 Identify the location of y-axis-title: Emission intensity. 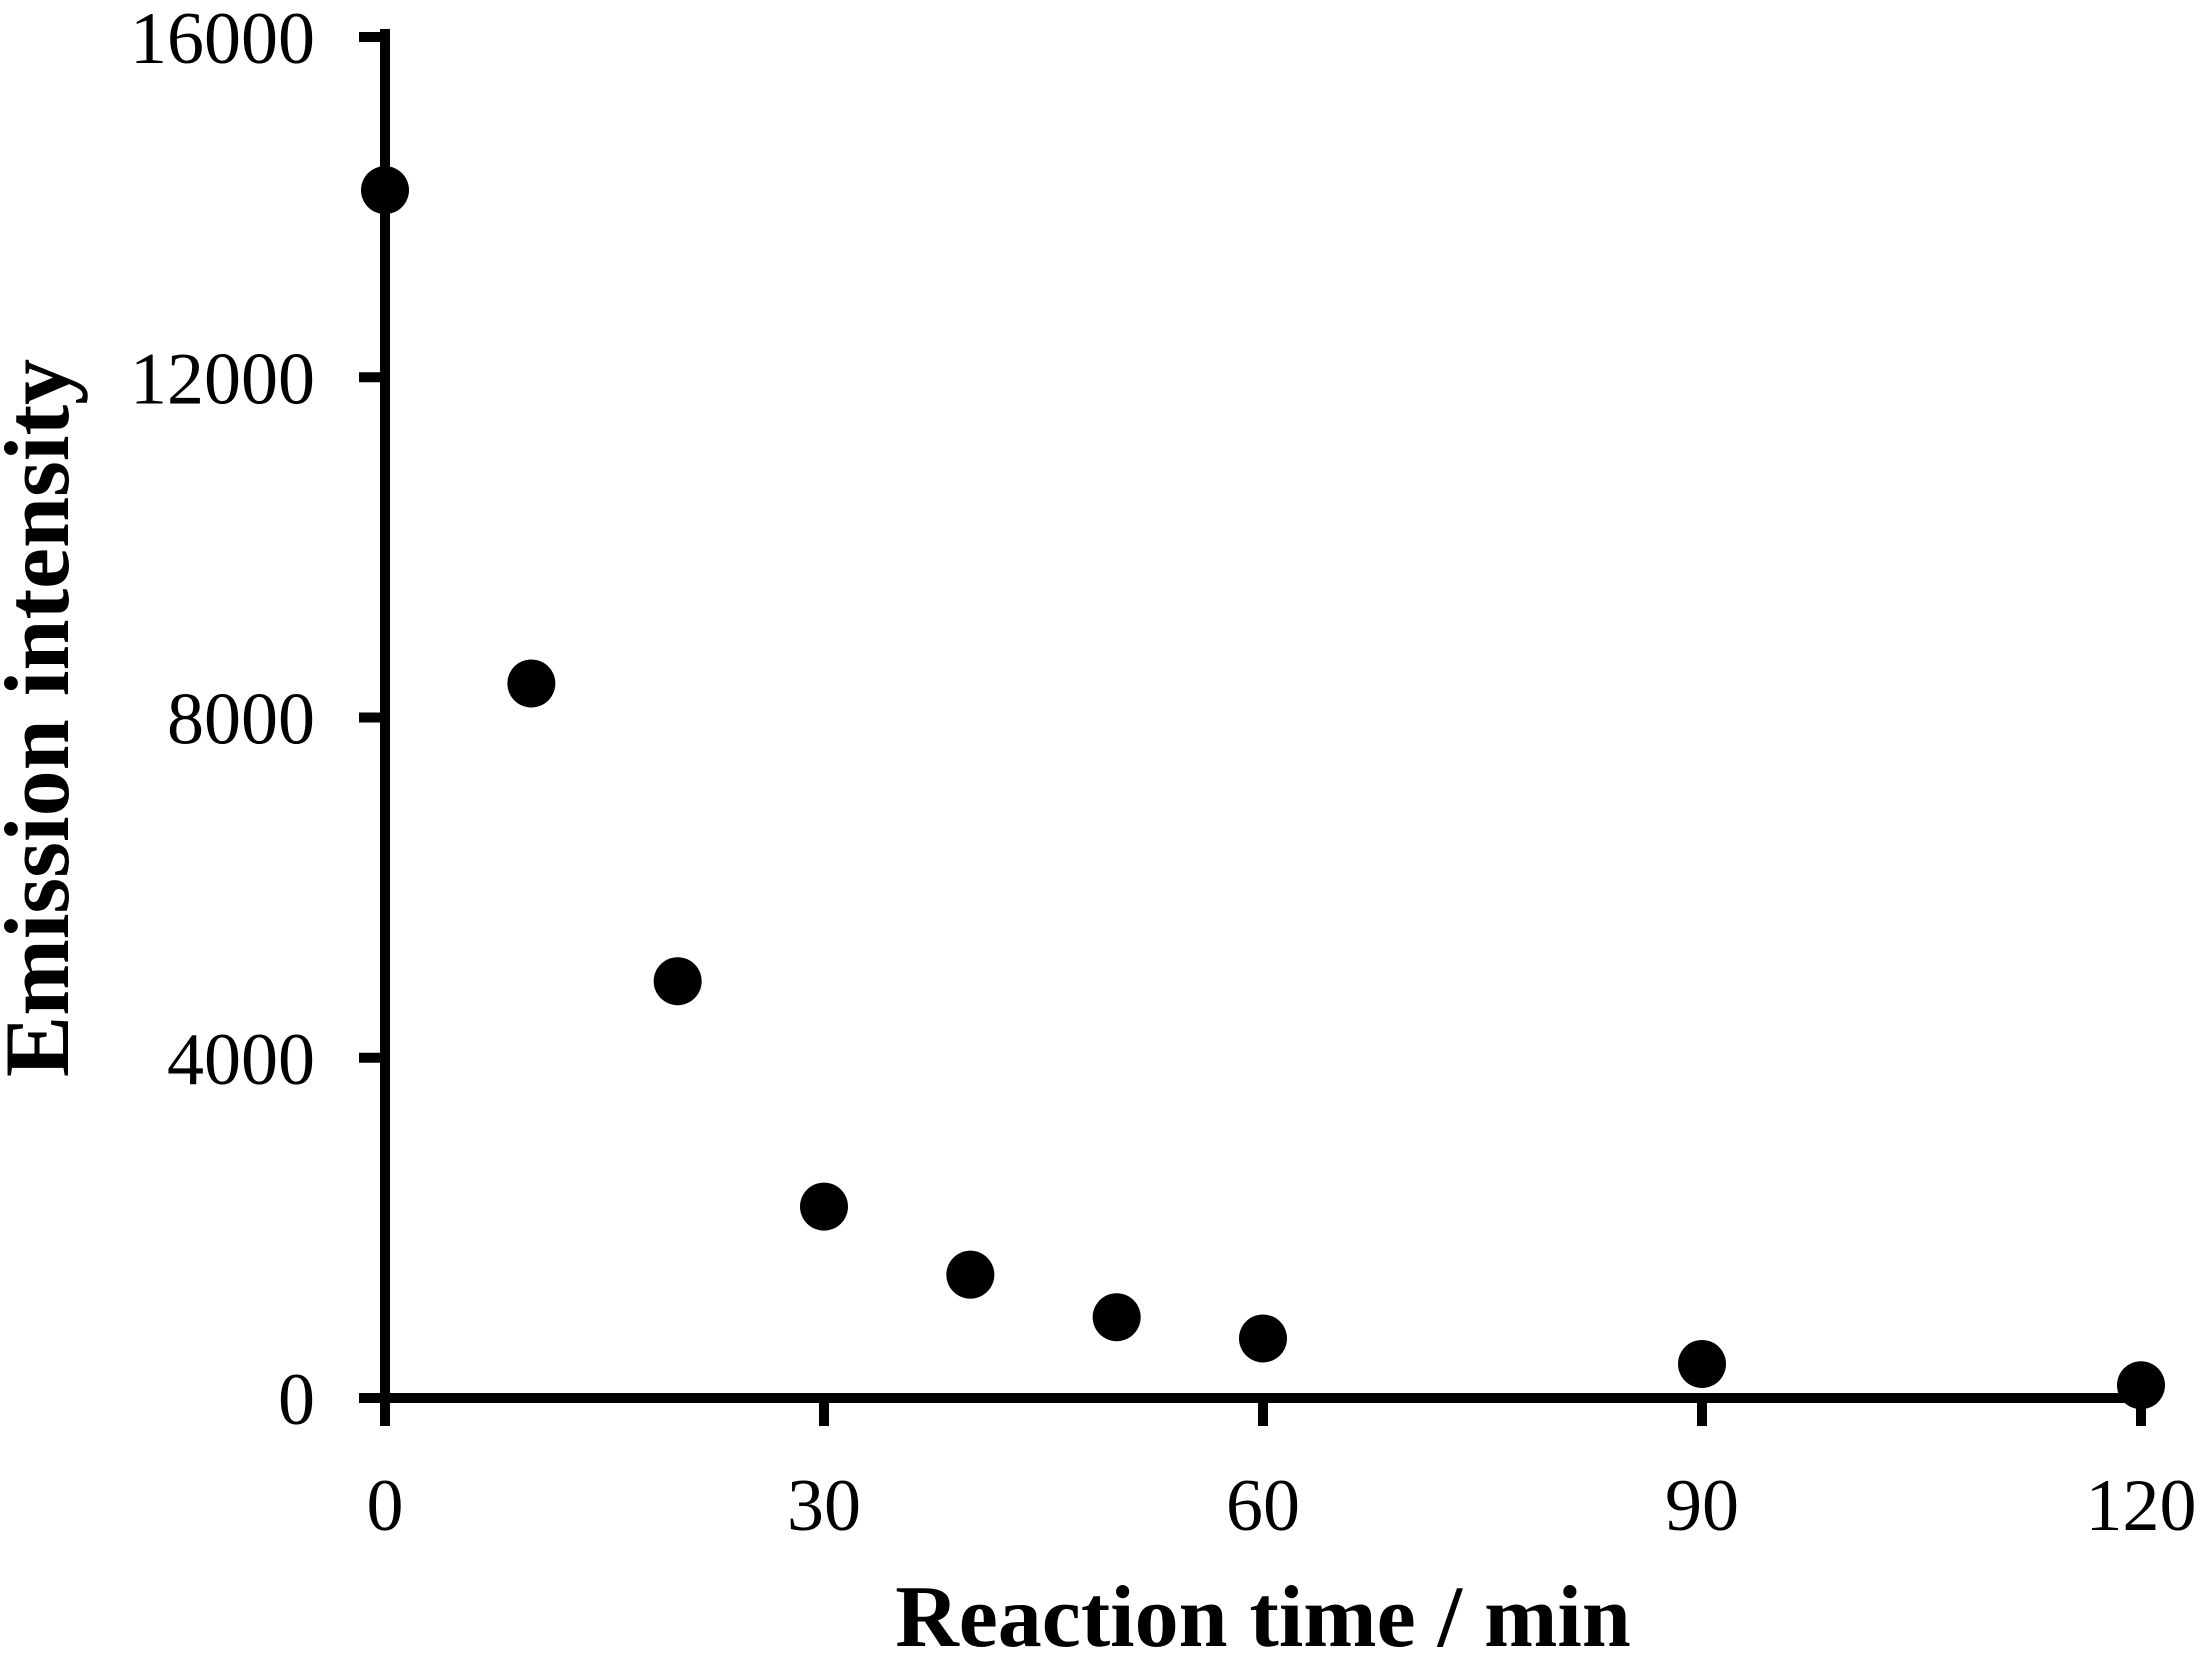
(44, 718).